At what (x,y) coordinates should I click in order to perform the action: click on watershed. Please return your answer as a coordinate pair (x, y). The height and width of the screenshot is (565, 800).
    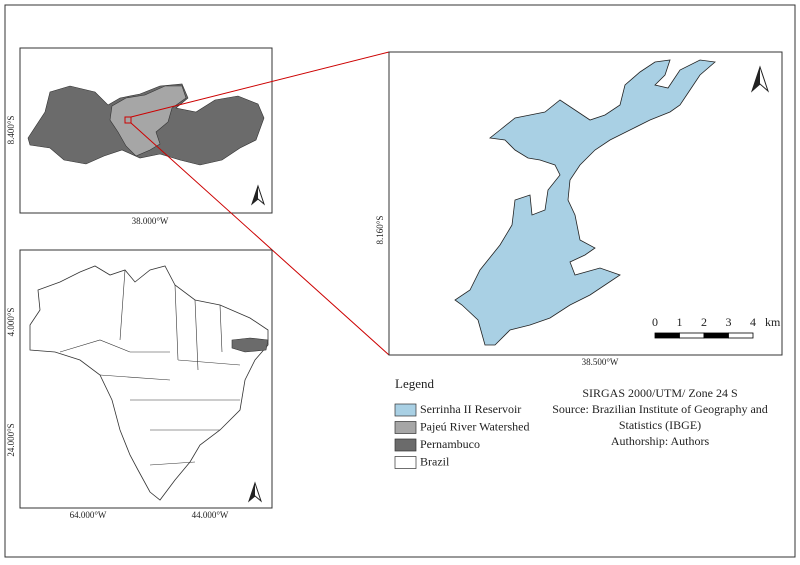
    Looking at the image, I should click on (148, 121).